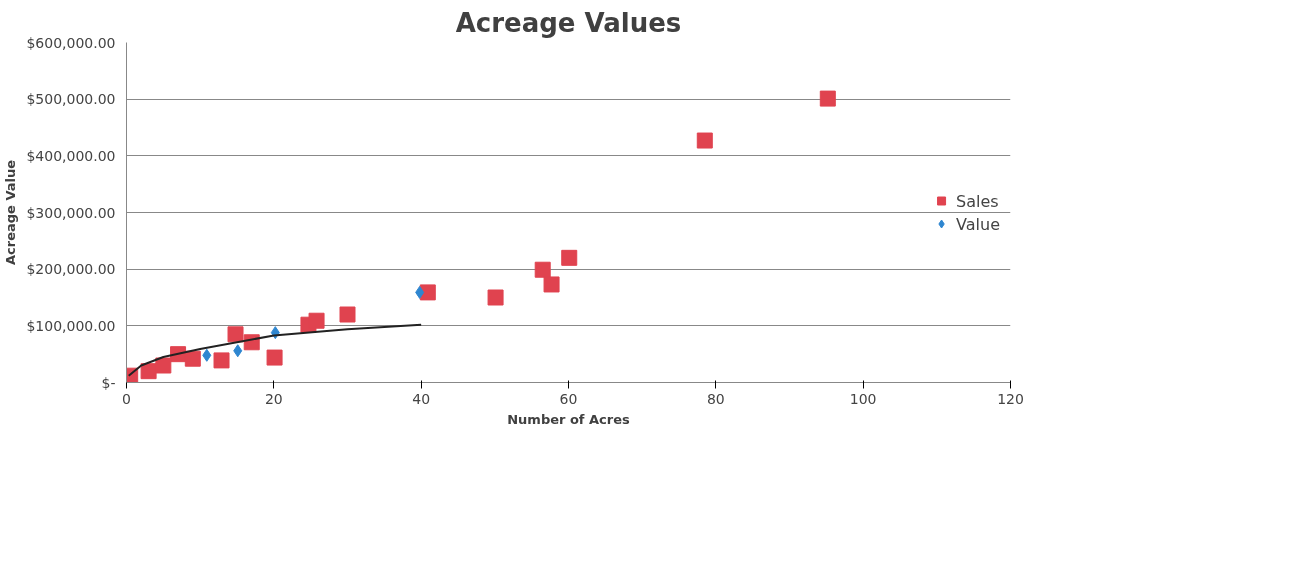 The height and width of the screenshot is (570, 1300). What do you see at coordinates (863, 398) in the screenshot?
I see `x-tick-label: 100` at bounding box center [863, 398].